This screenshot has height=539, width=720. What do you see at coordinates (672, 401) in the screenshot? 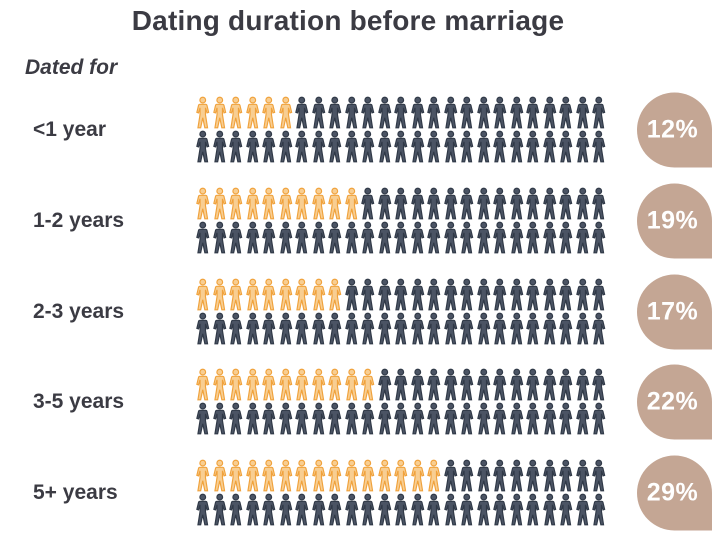
I see `percentage-value: 22%` at bounding box center [672, 401].